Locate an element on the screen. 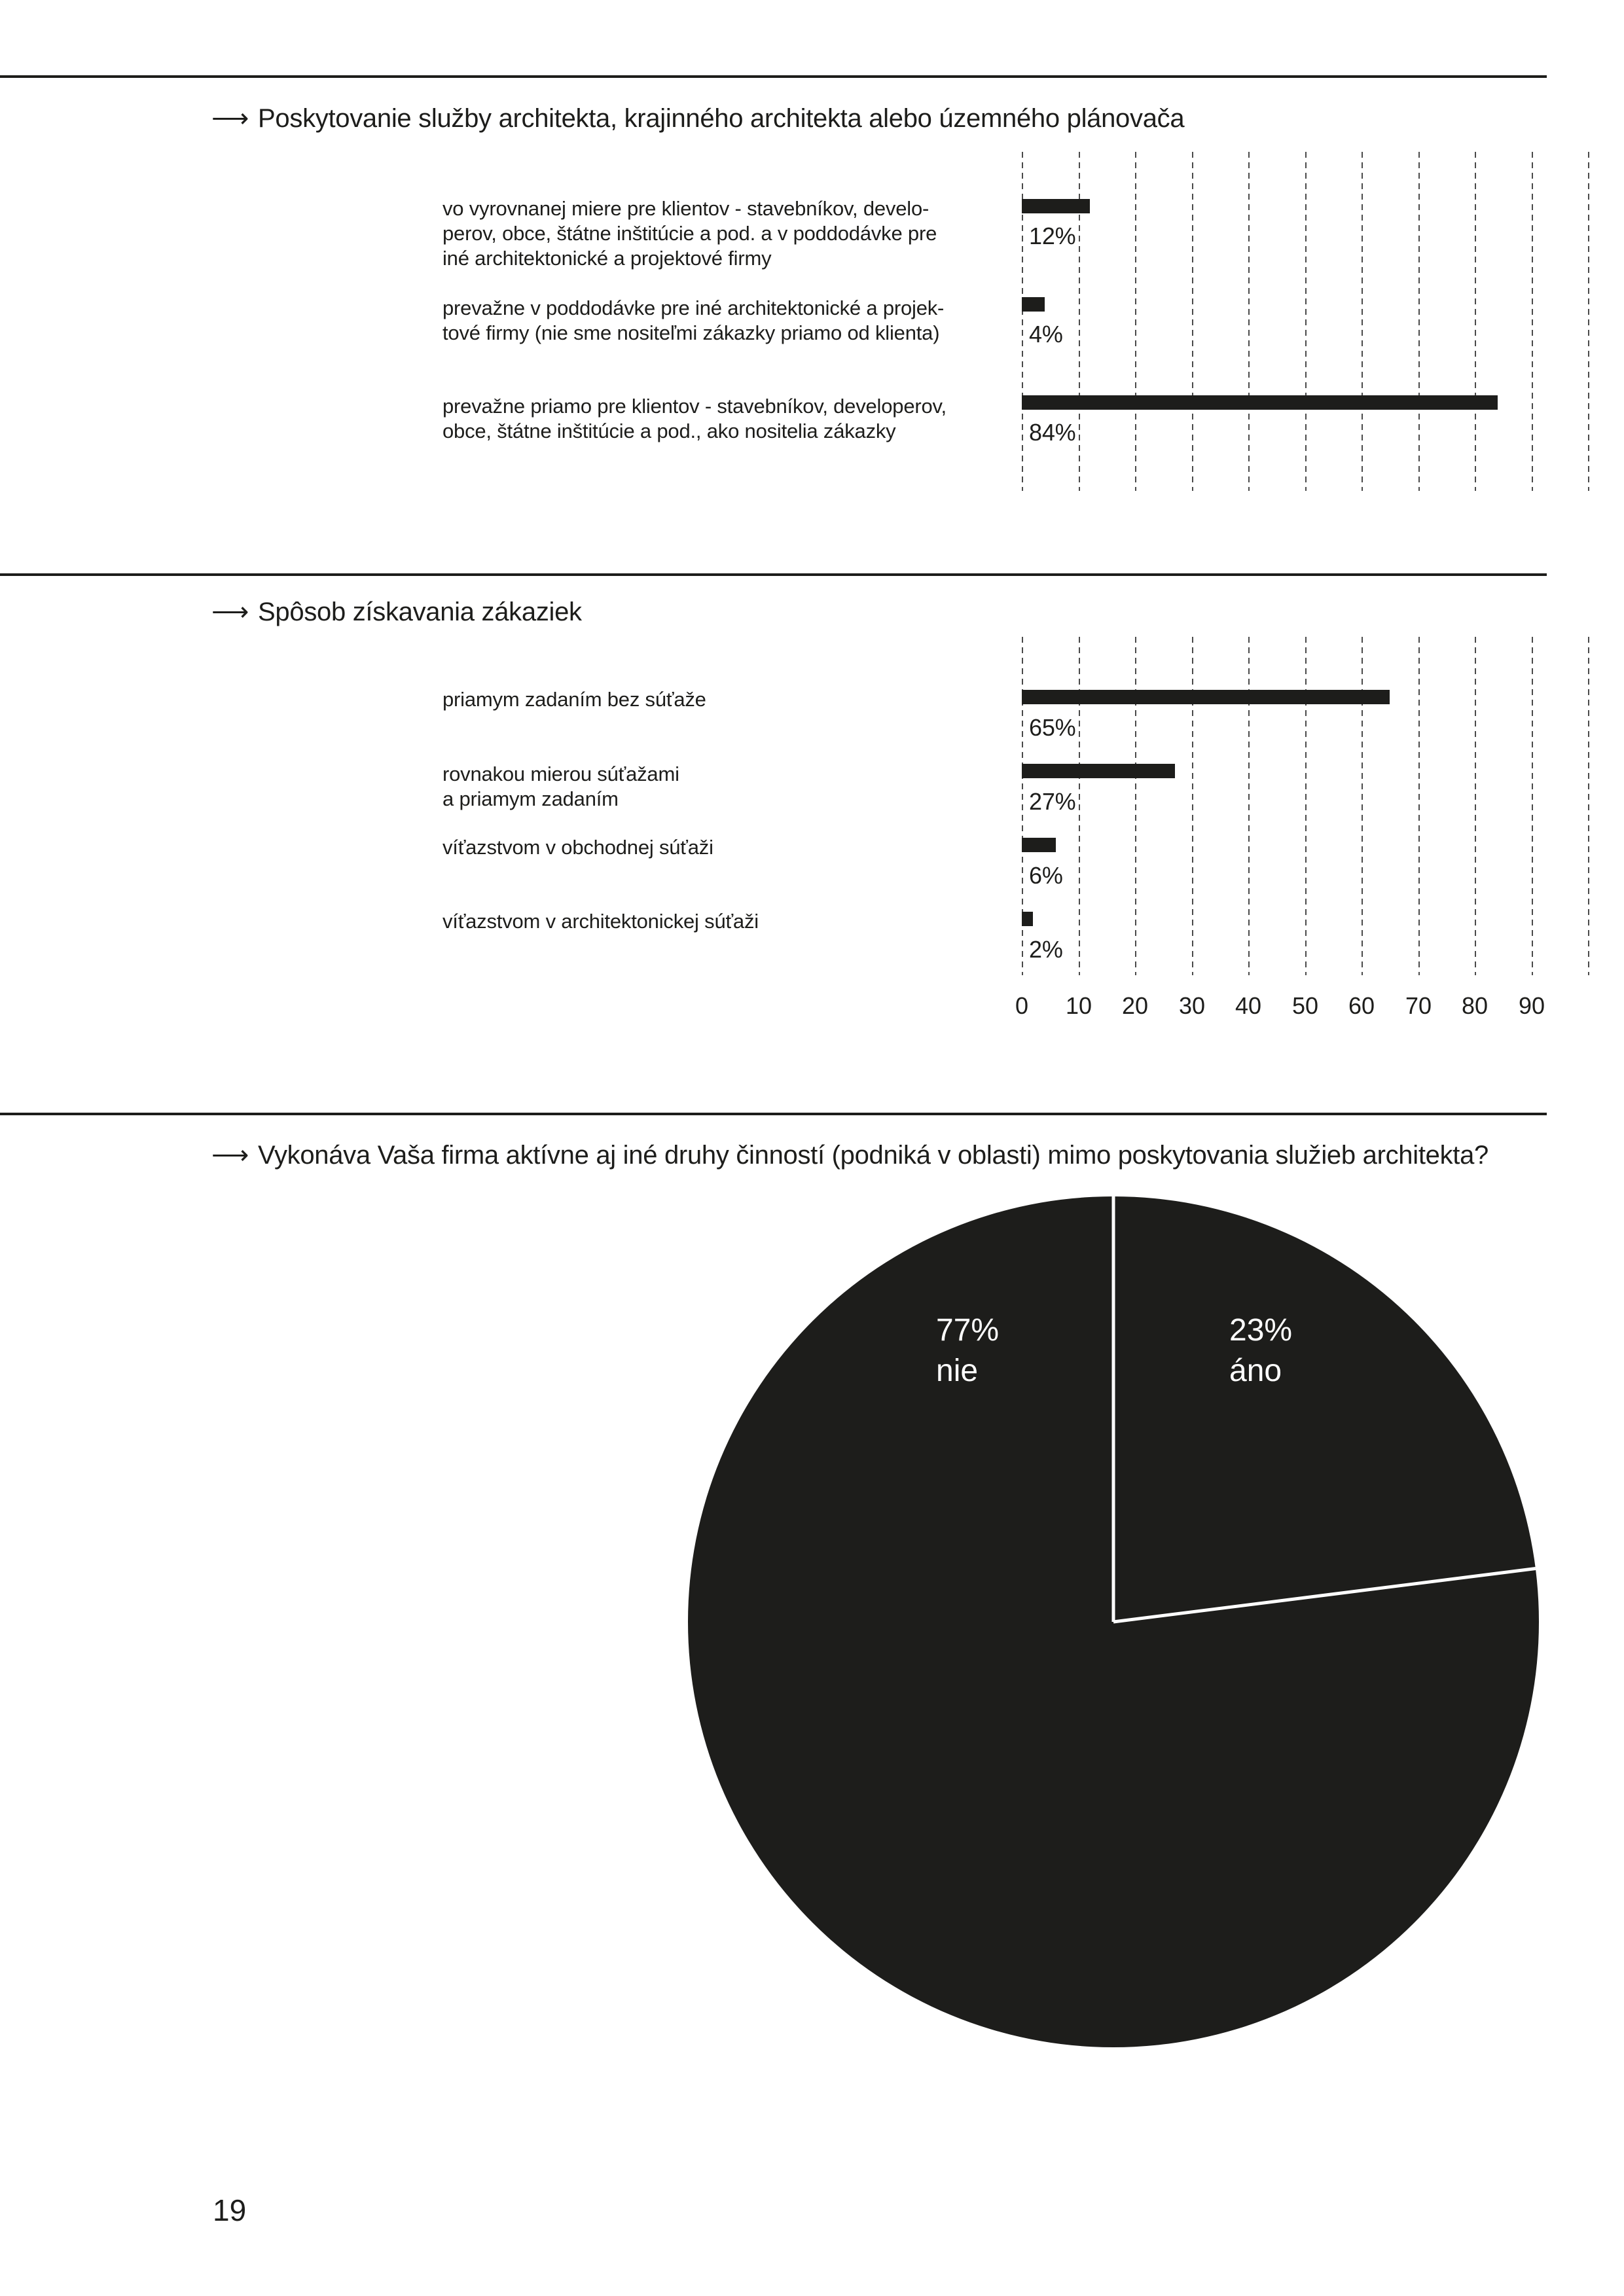 This screenshot has width=1624, height=2296. pie-slice-name: áno is located at coordinates (1255, 1371).